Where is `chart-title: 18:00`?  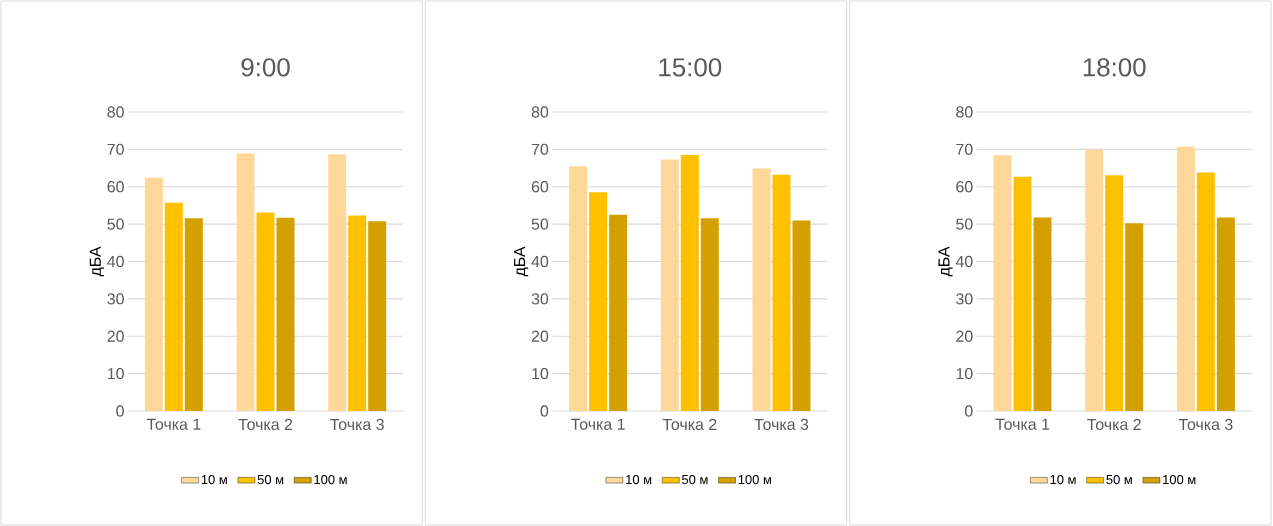
chart-title: 18:00 is located at coordinates (1114, 67).